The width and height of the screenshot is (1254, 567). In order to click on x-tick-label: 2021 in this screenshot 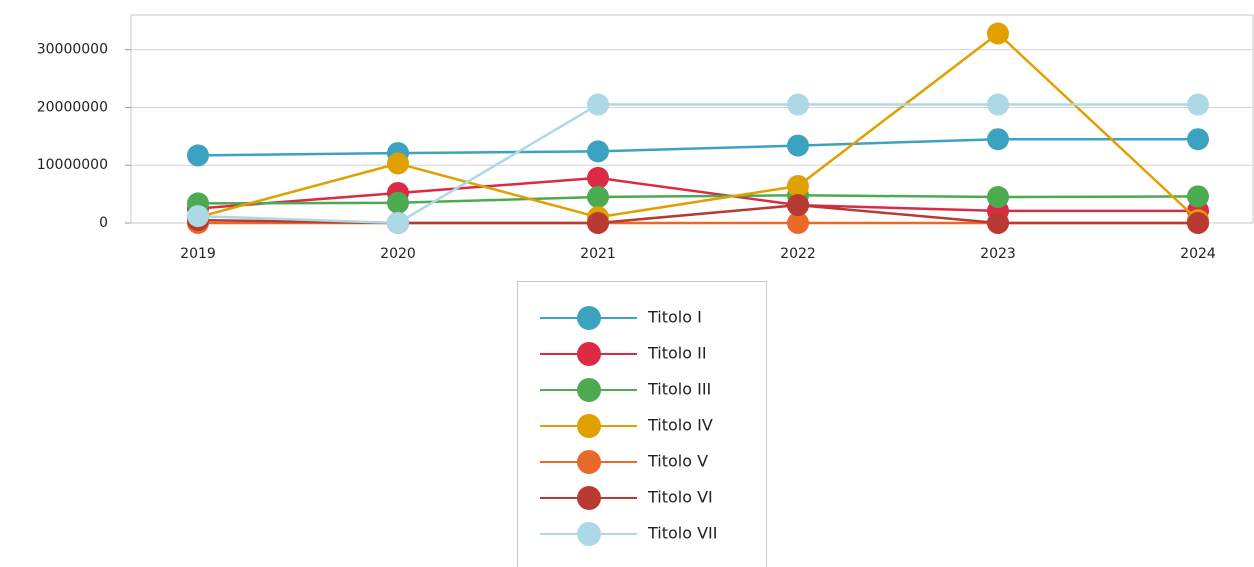, I will do `click(598, 254)`.